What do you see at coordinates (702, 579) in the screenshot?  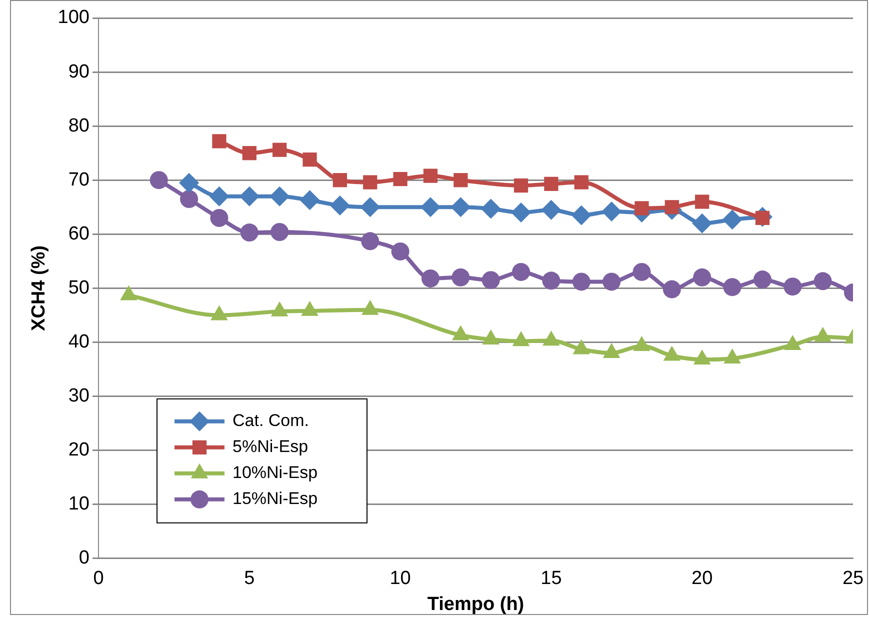 I see `x-tick-label: 20` at bounding box center [702, 579].